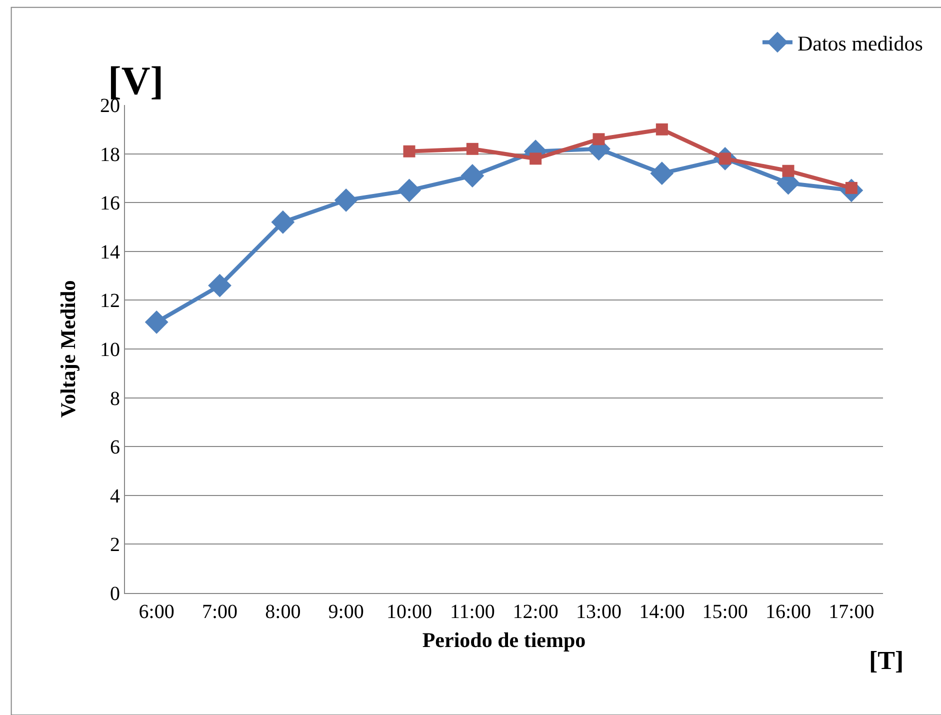 The height and width of the screenshot is (715, 941). Describe the element at coordinates (110, 203) in the screenshot. I see `y-tick-label: 16` at that location.